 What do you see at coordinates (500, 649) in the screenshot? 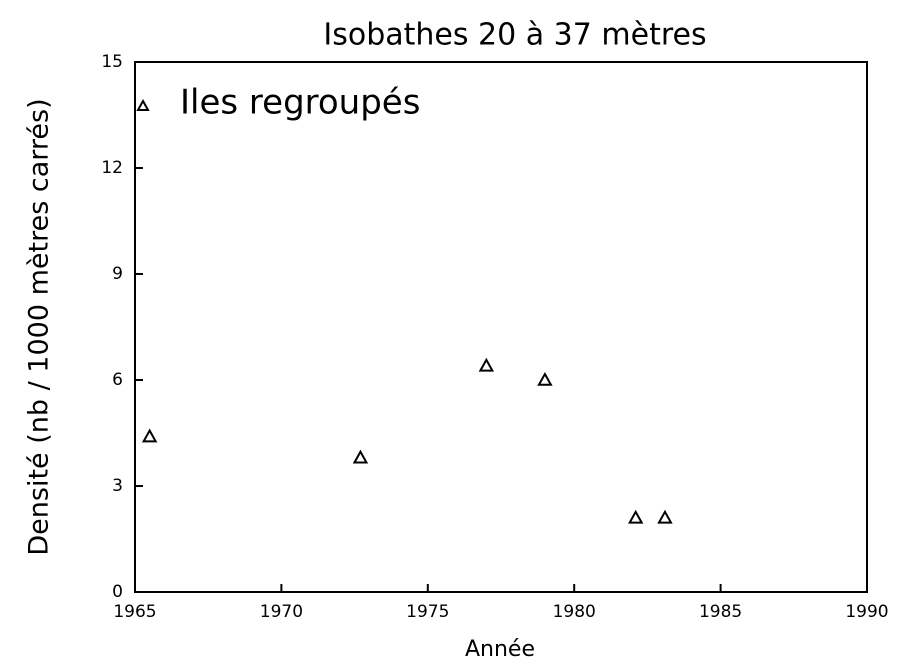
I see `x-axis-label: Année` at bounding box center [500, 649].